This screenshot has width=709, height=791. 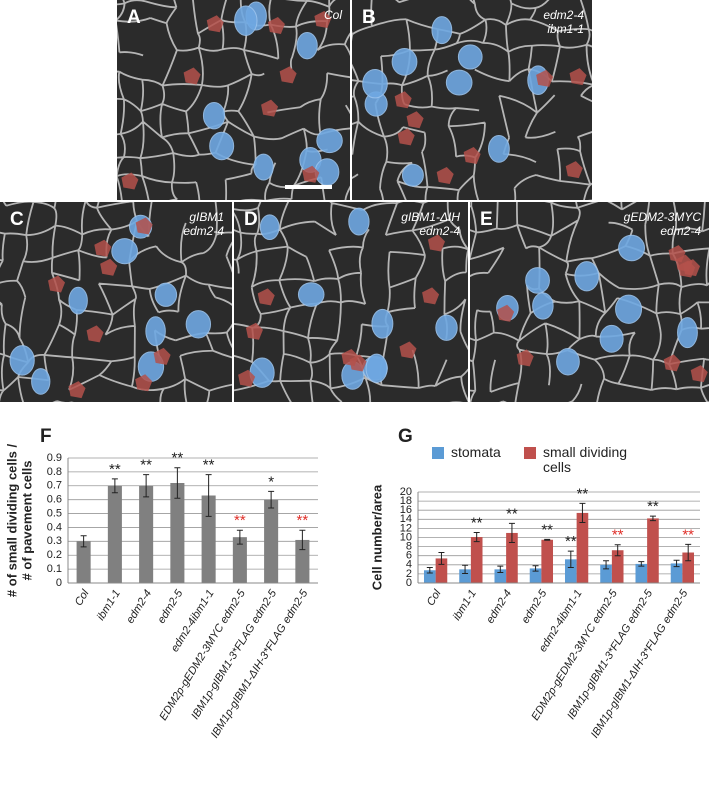 What do you see at coordinates (430, 217) in the screenshot?
I see `panel-label: gIBM1-ΔIH` at bounding box center [430, 217].